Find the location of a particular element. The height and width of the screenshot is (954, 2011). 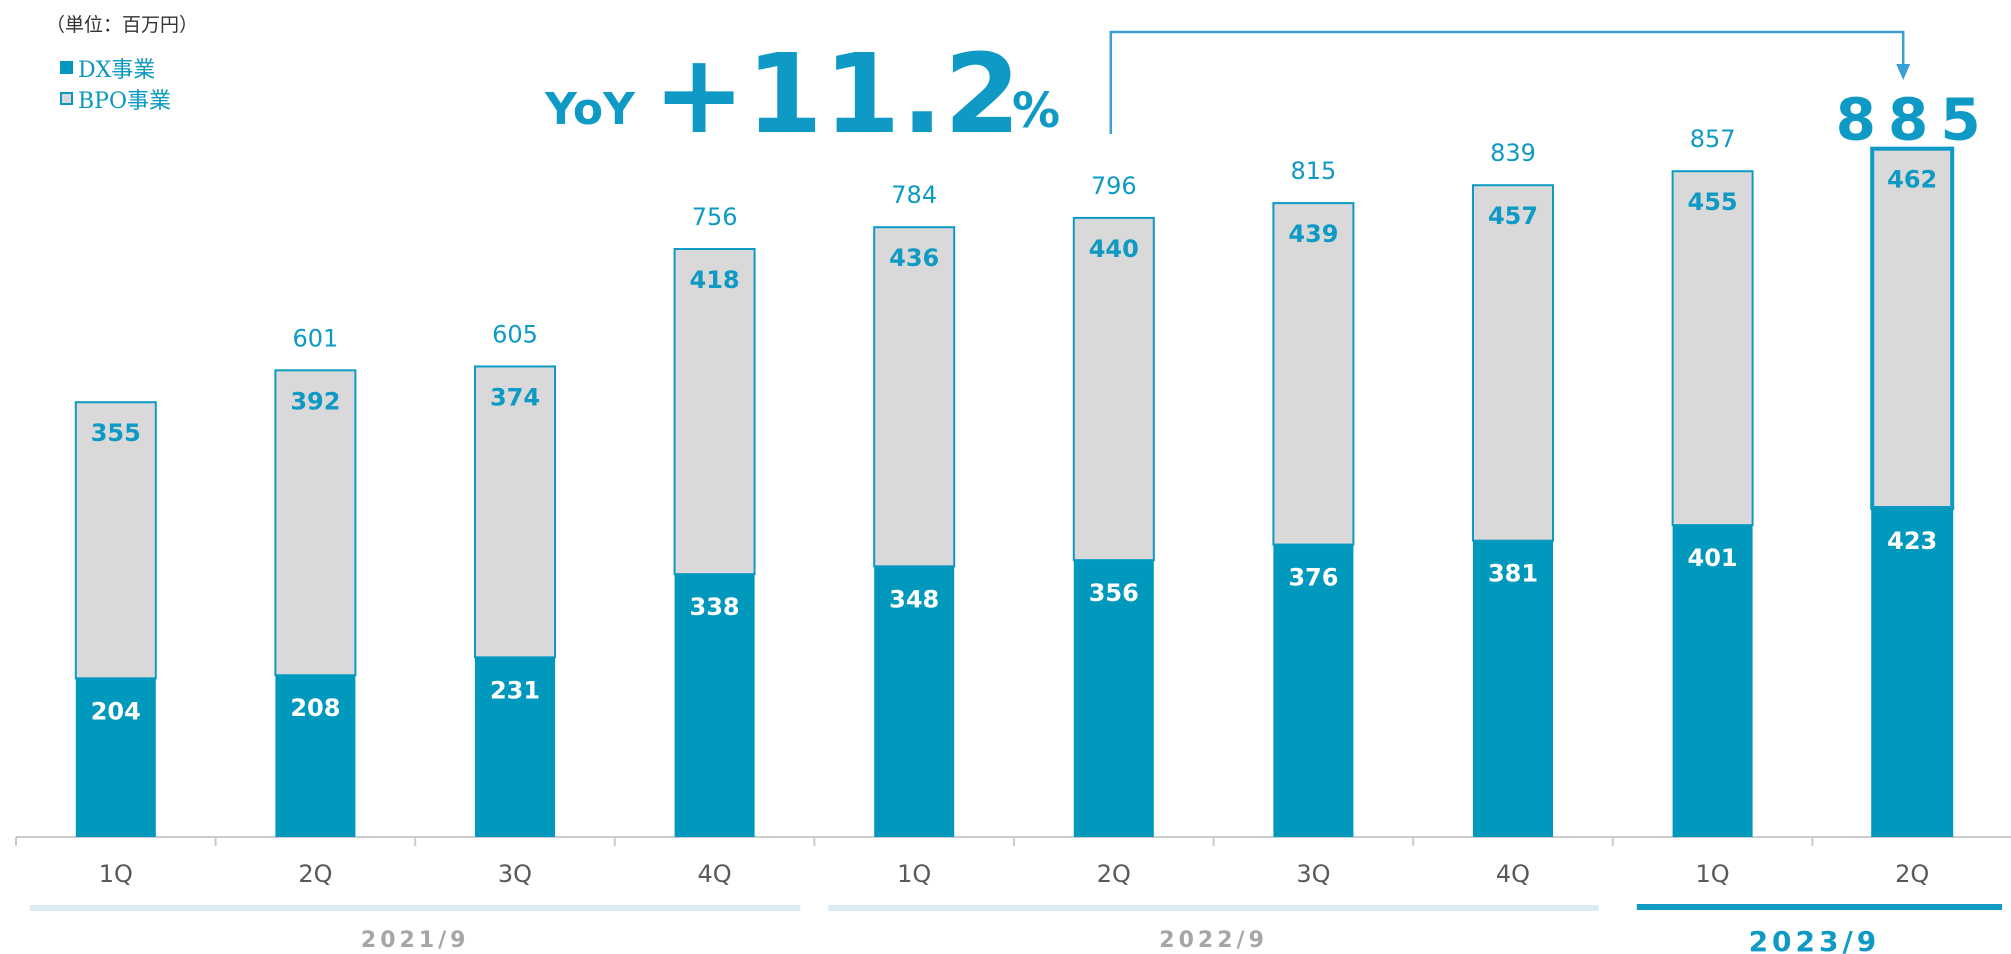

data-label-bpo: 392 is located at coordinates (315, 401).